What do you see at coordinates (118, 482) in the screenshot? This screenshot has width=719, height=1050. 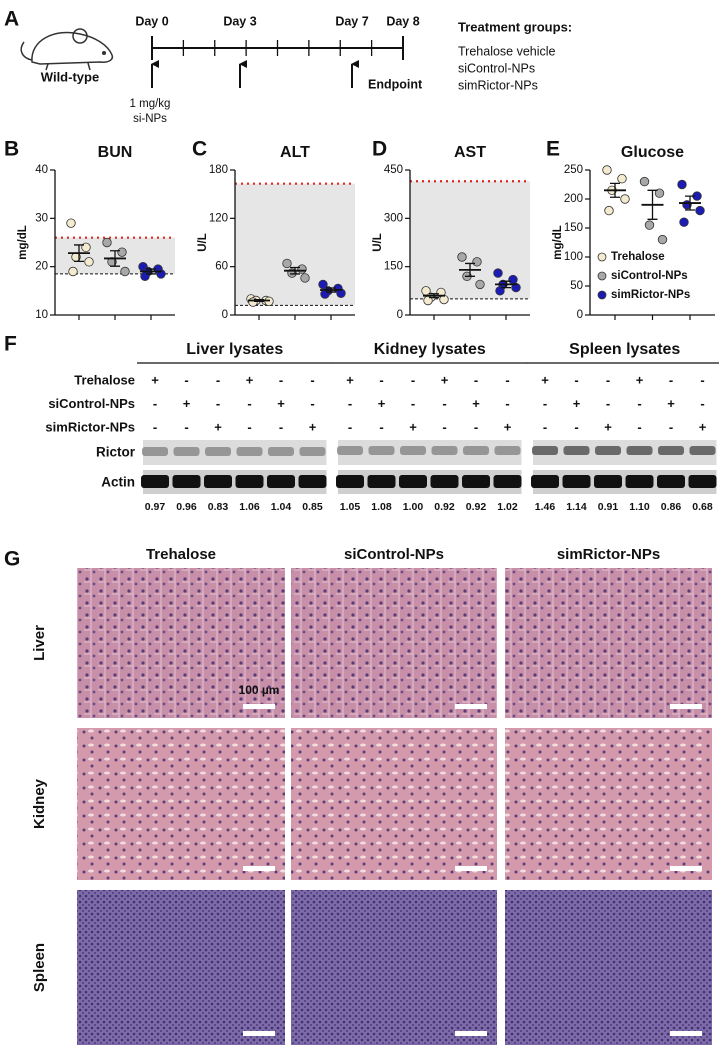 I see `protein-label: Actin` at bounding box center [118, 482].